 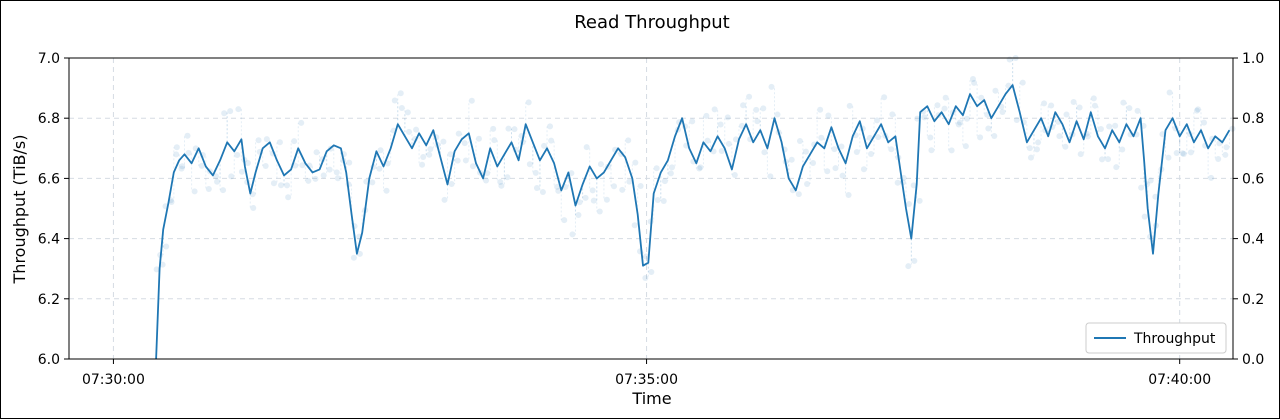 I want to click on x-axis: 07:30:00 07:35:00 07:40:00, so click(x=646, y=373).